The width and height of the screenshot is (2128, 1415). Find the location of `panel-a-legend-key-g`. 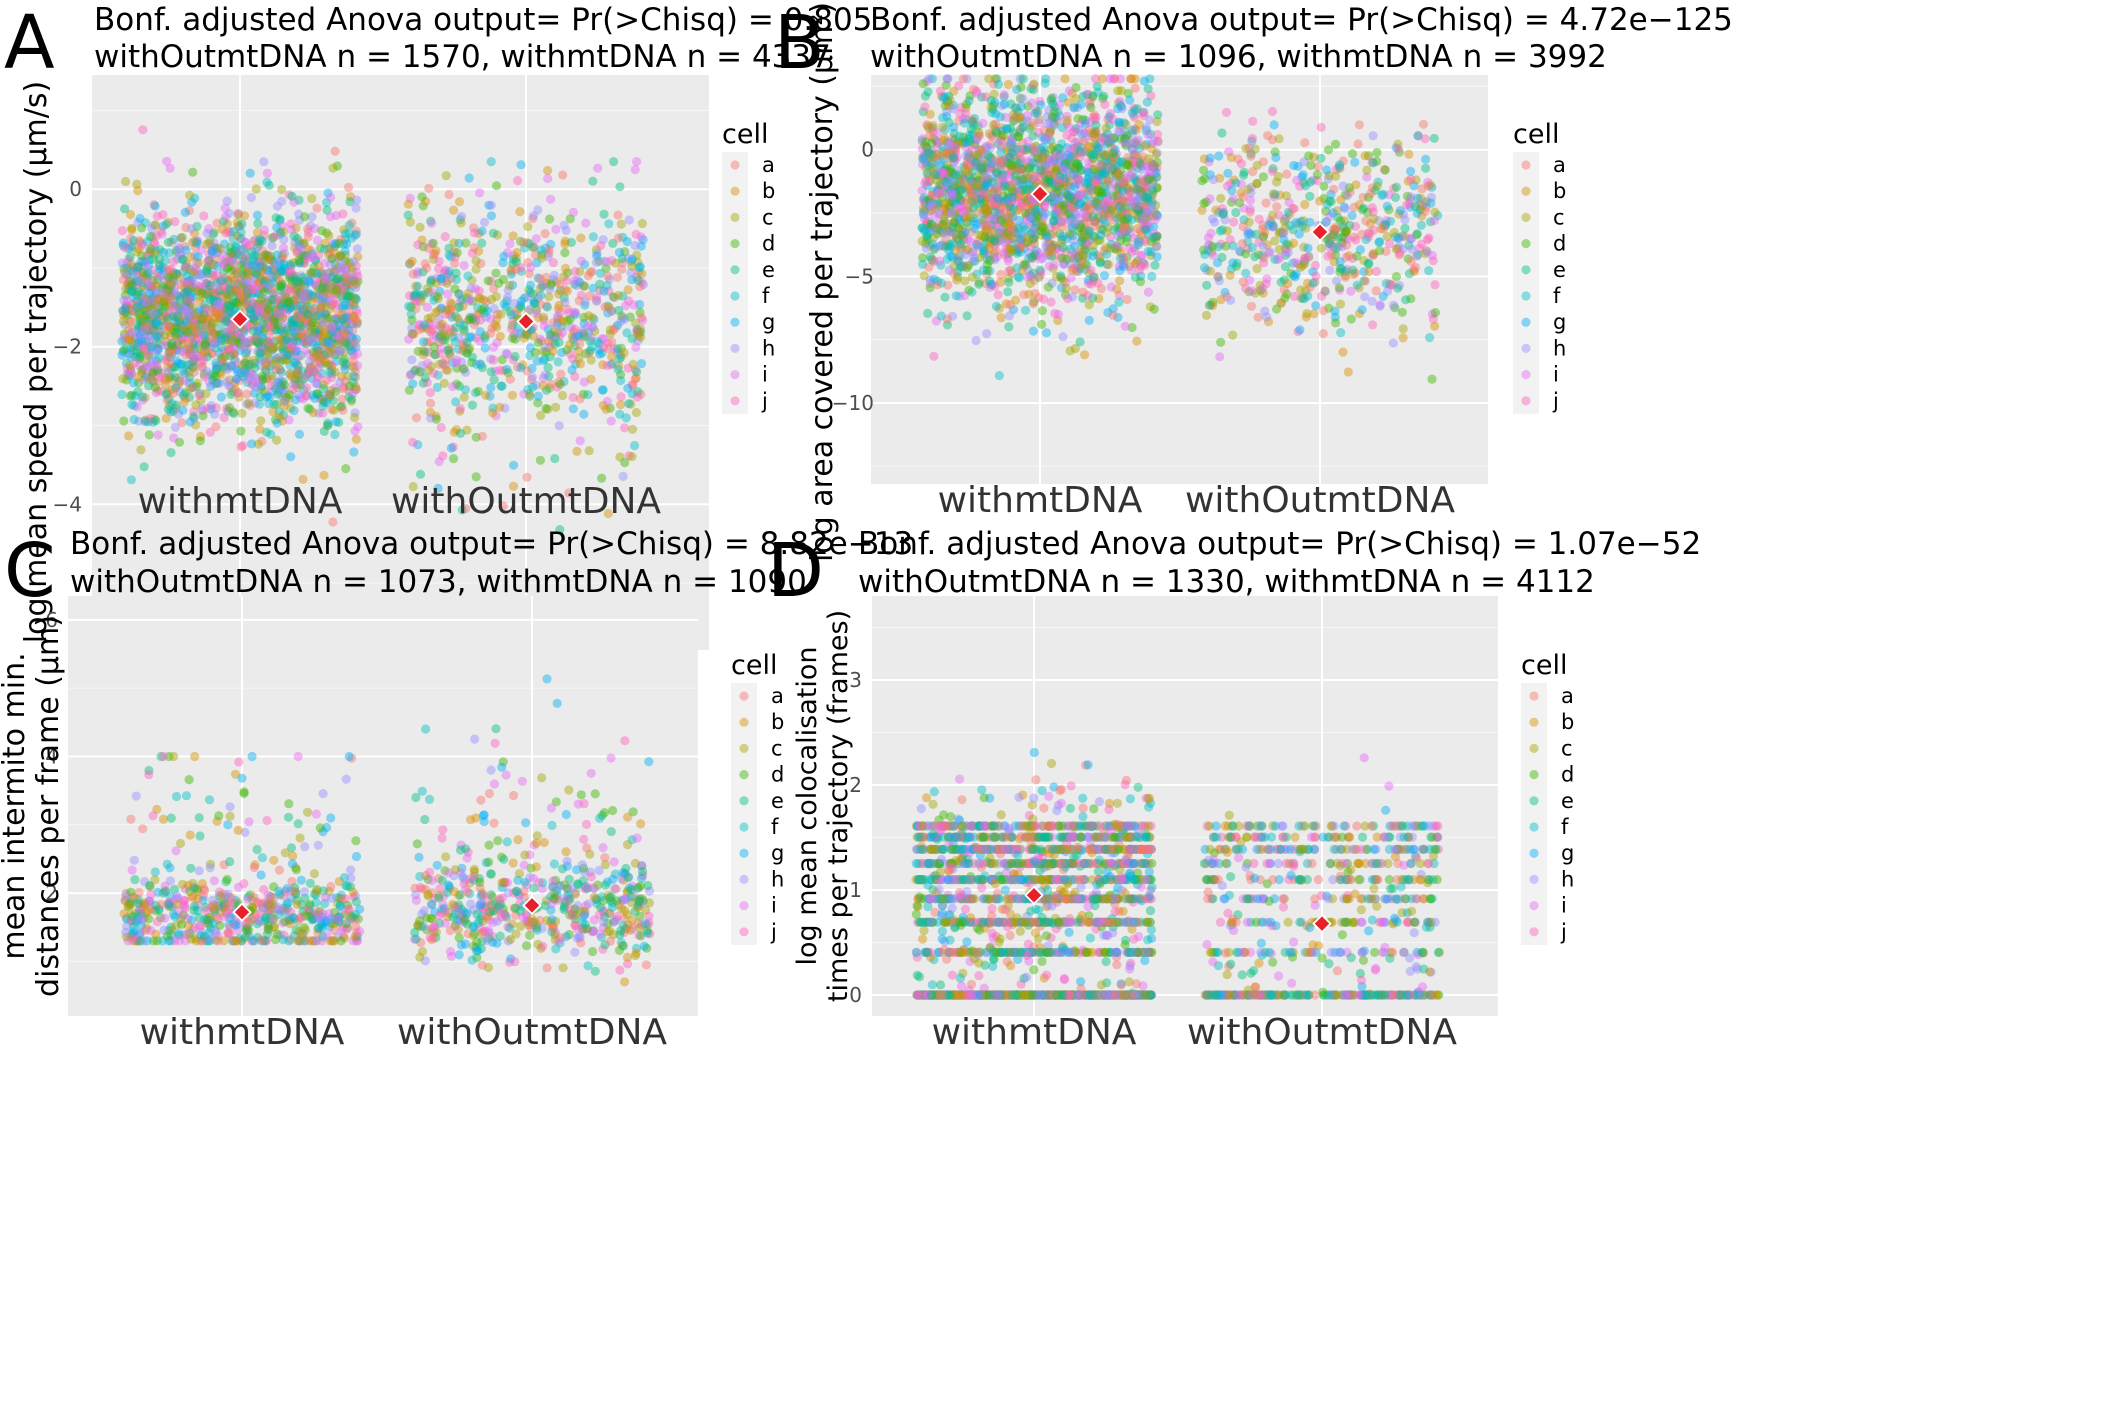

panel-a-legend-key-g is located at coordinates (735, 322).